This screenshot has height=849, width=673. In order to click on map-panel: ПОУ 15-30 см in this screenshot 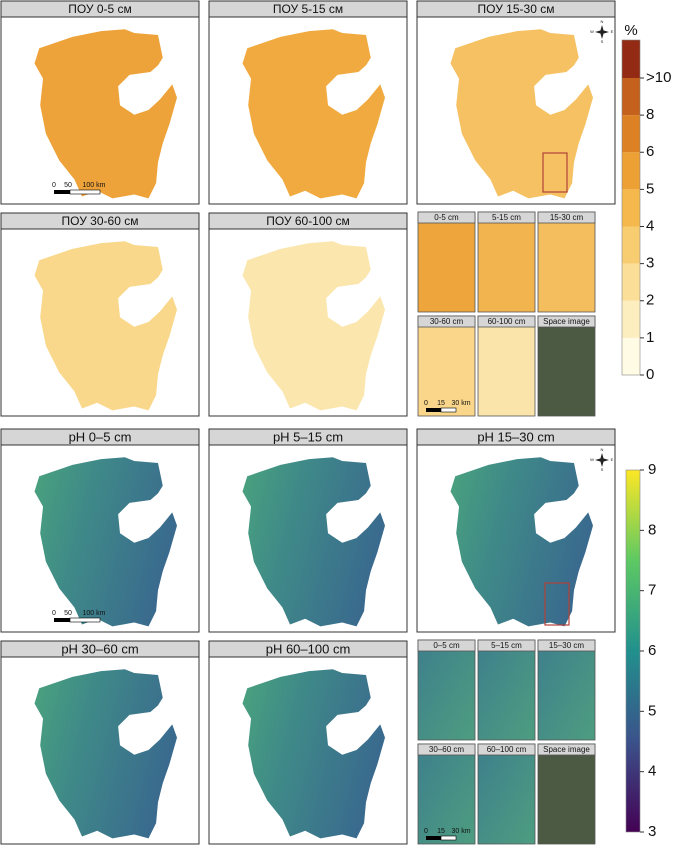, I will do `click(516, 102)`.